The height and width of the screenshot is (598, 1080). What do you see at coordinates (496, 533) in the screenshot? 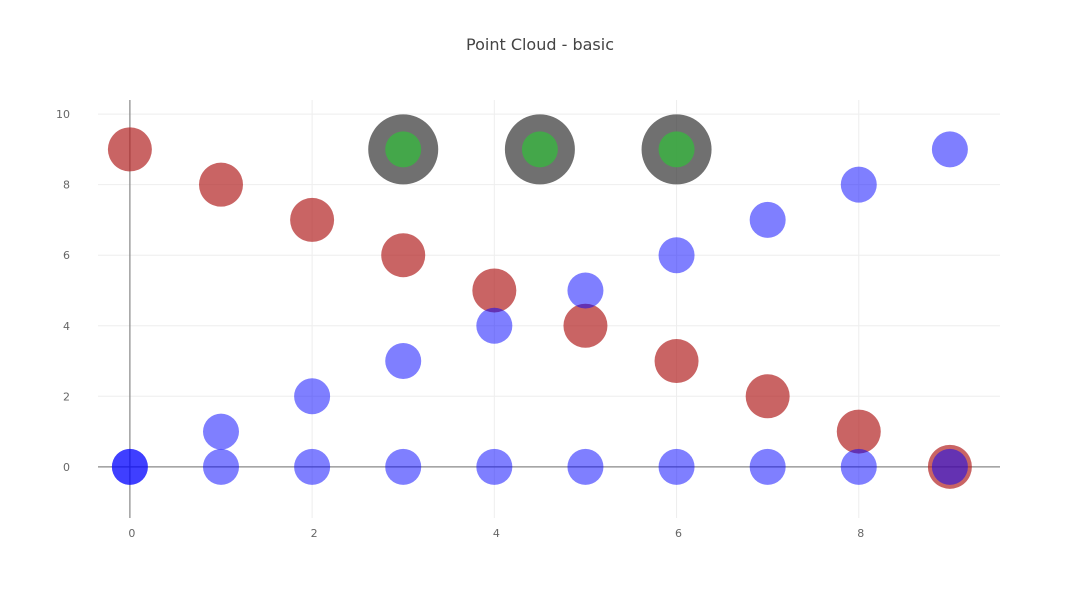
I see `x-tick-label: 4` at bounding box center [496, 533].